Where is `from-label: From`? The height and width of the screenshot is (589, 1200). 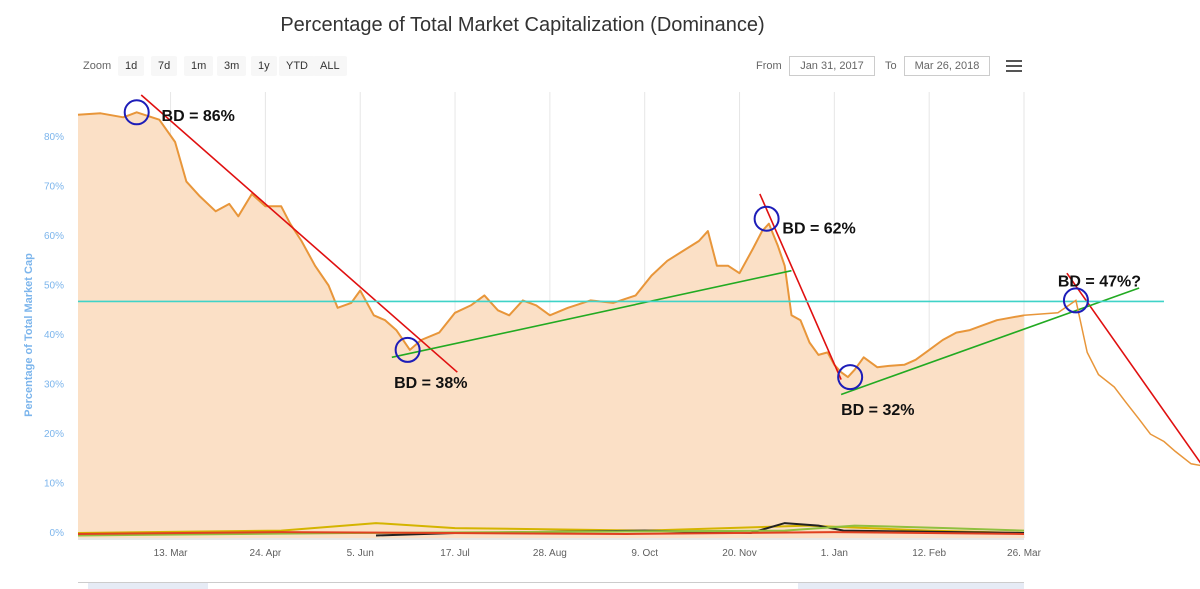 from-label: From is located at coordinates (769, 66).